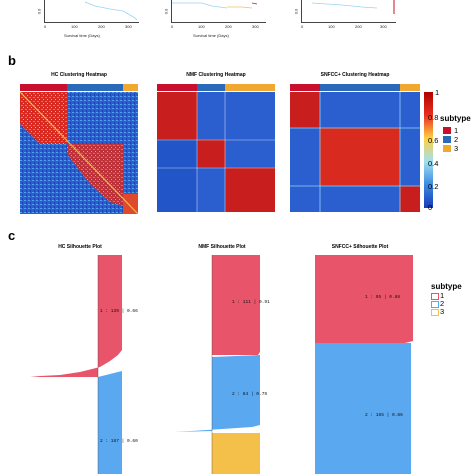 This screenshot has width=474, height=474. Describe the element at coordinates (74, 26) in the screenshot. I see `km-left-tick-100: 100` at that location.